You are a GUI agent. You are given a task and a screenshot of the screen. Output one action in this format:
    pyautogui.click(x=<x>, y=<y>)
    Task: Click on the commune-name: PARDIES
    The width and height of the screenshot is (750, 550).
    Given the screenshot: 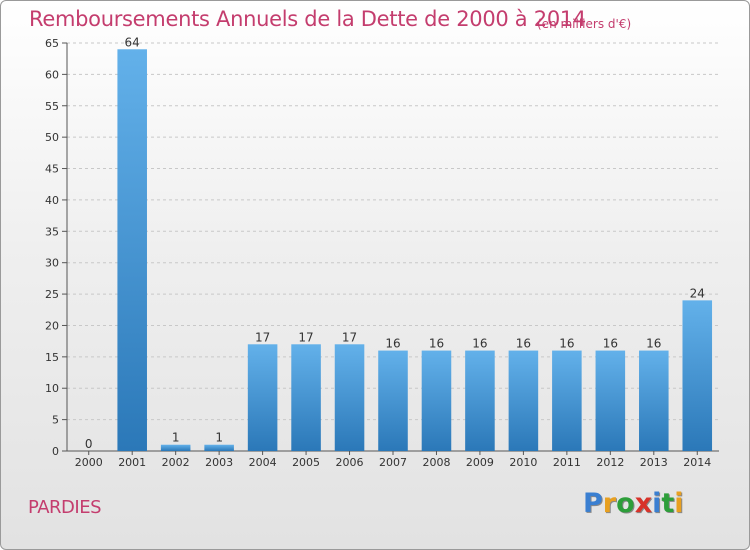 What is the action you would take?
    pyautogui.click(x=65, y=507)
    